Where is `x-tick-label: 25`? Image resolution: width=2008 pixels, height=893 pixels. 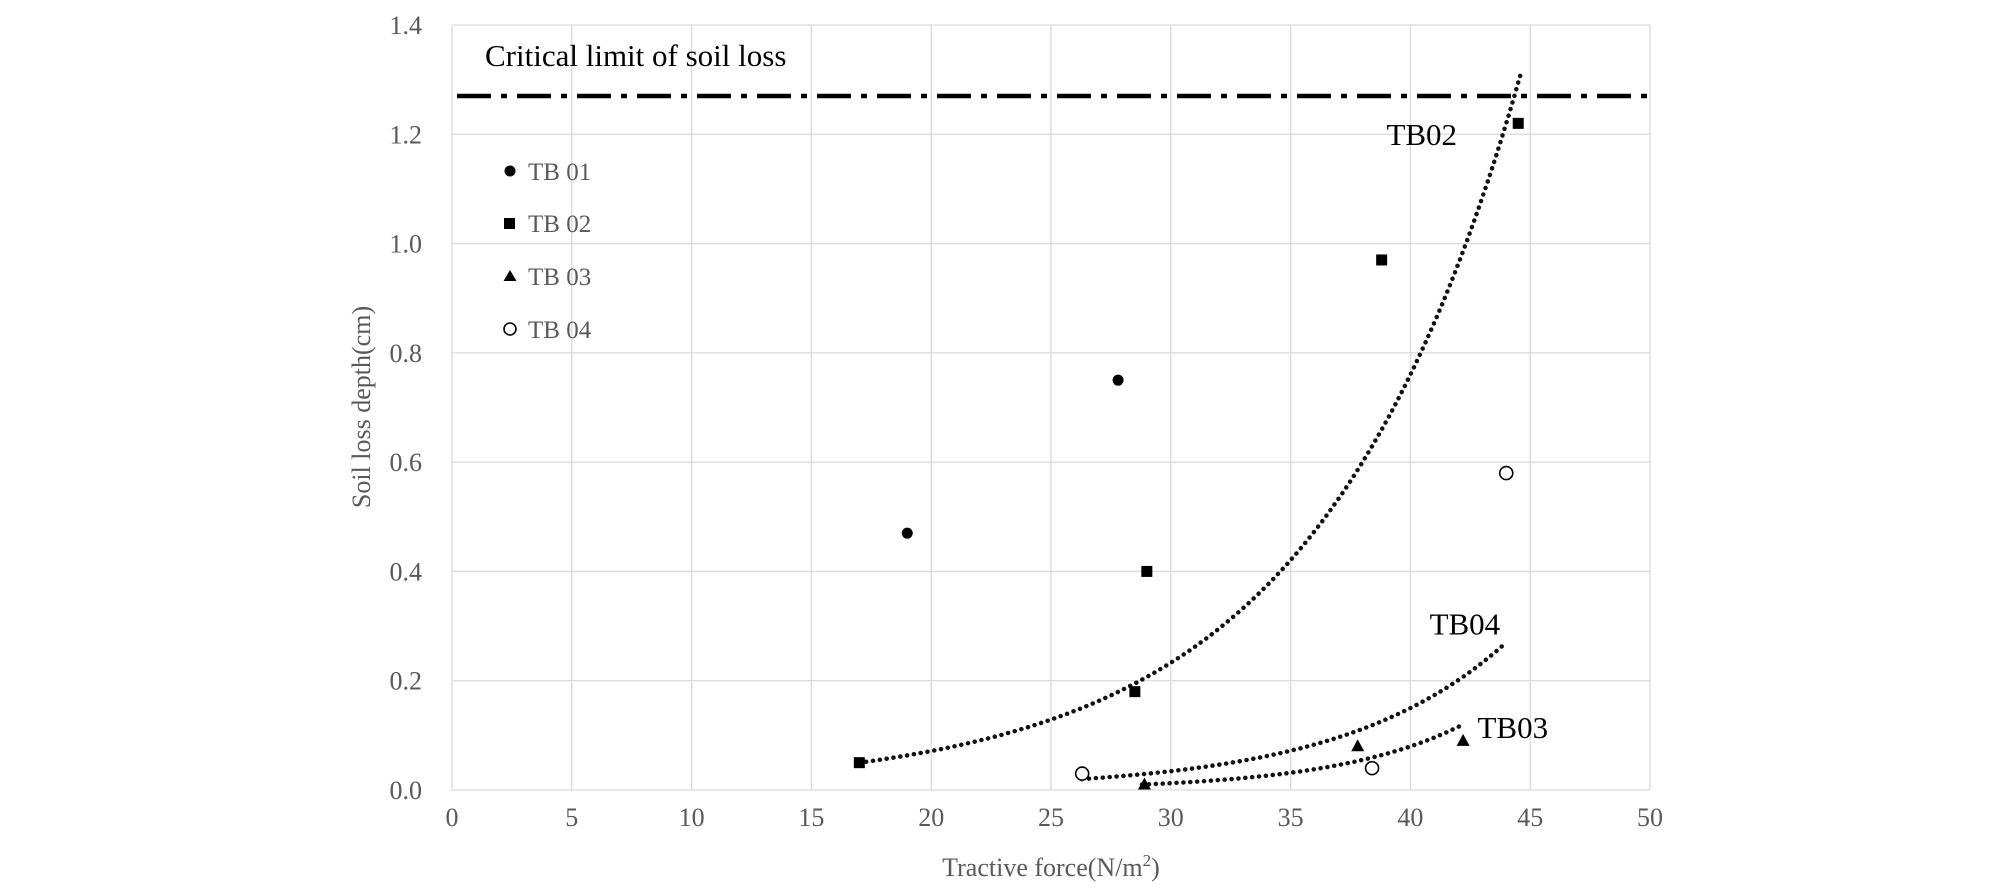
x-tick-label: 25 is located at coordinates (1051, 817).